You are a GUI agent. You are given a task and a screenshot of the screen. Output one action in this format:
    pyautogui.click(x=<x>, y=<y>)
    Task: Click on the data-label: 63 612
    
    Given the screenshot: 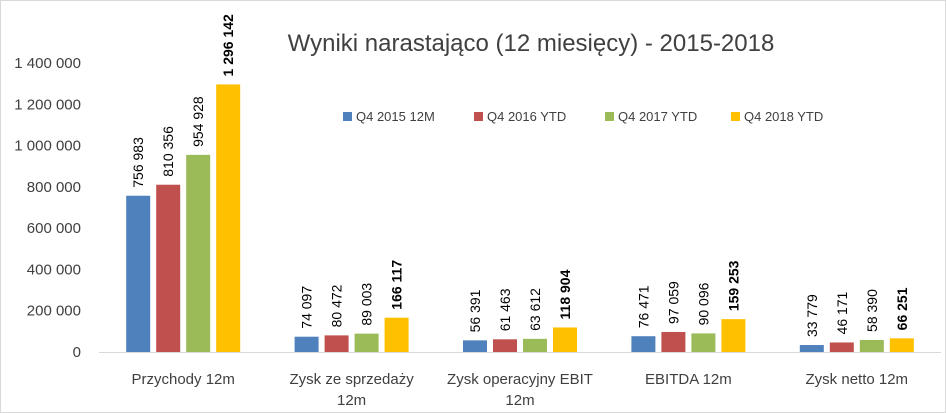 What is the action you would take?
    pyautogui.click(x=535, y=309)
    